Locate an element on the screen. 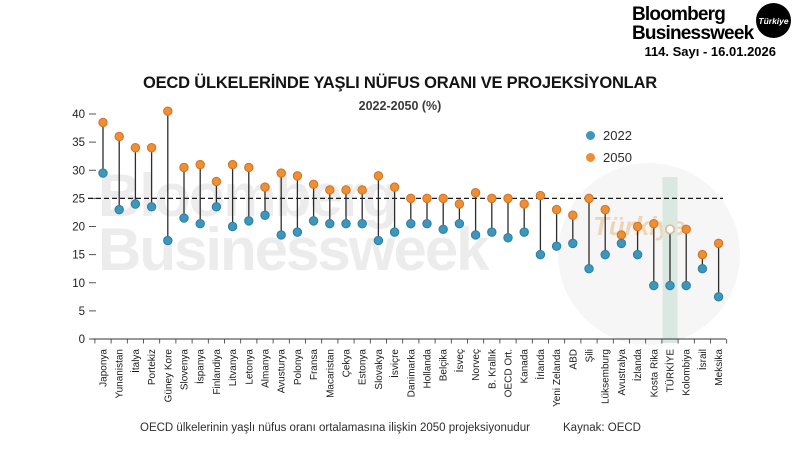 This screenshot has width=800, height=450. y-tick-label-20: 20 is located at coordinates (78, 228).